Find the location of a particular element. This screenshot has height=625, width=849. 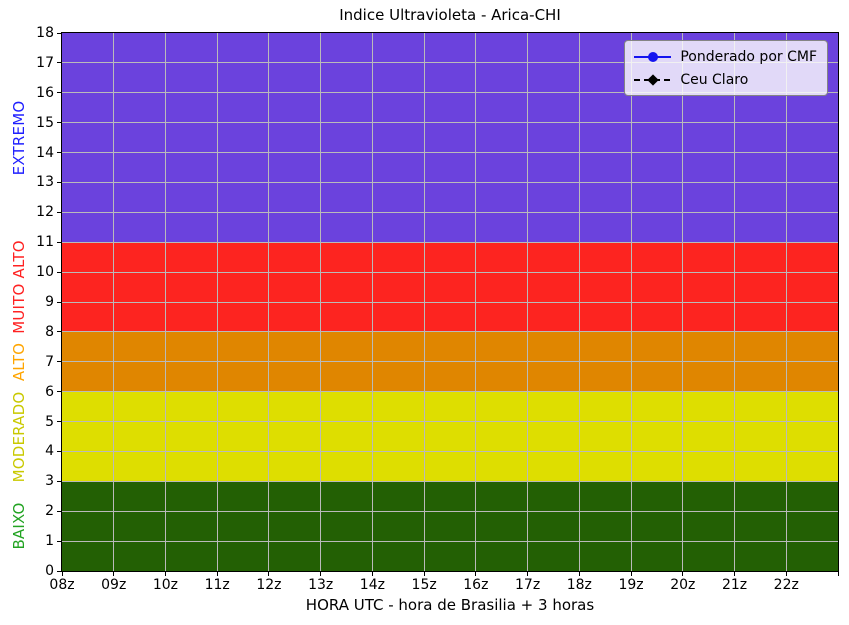

x-tick-label: 19z is located at coordinates (631, 585).